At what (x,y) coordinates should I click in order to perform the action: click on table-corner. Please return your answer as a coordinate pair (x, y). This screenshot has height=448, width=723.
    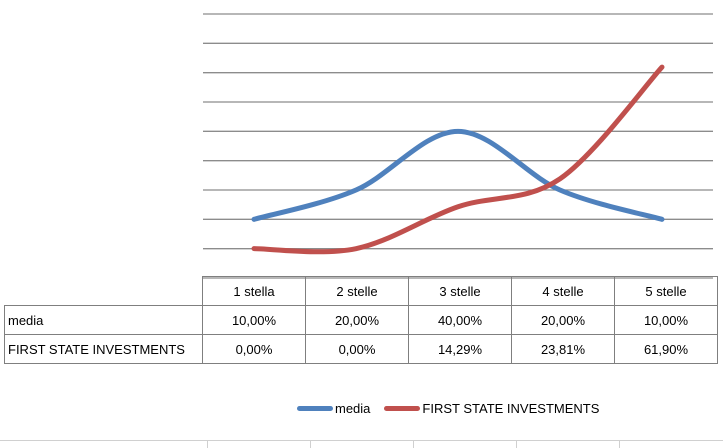
    Looking at the image, I should click on (103, 291).